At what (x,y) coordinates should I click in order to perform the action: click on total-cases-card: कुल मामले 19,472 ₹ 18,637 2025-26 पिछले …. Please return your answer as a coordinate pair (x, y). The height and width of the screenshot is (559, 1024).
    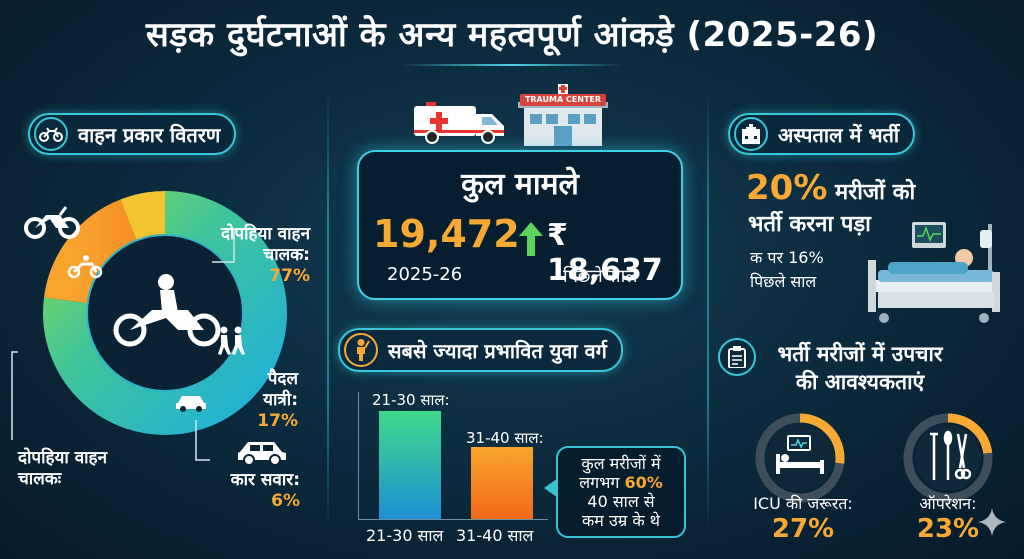
    Looking at the image, I should click on (520, 225).